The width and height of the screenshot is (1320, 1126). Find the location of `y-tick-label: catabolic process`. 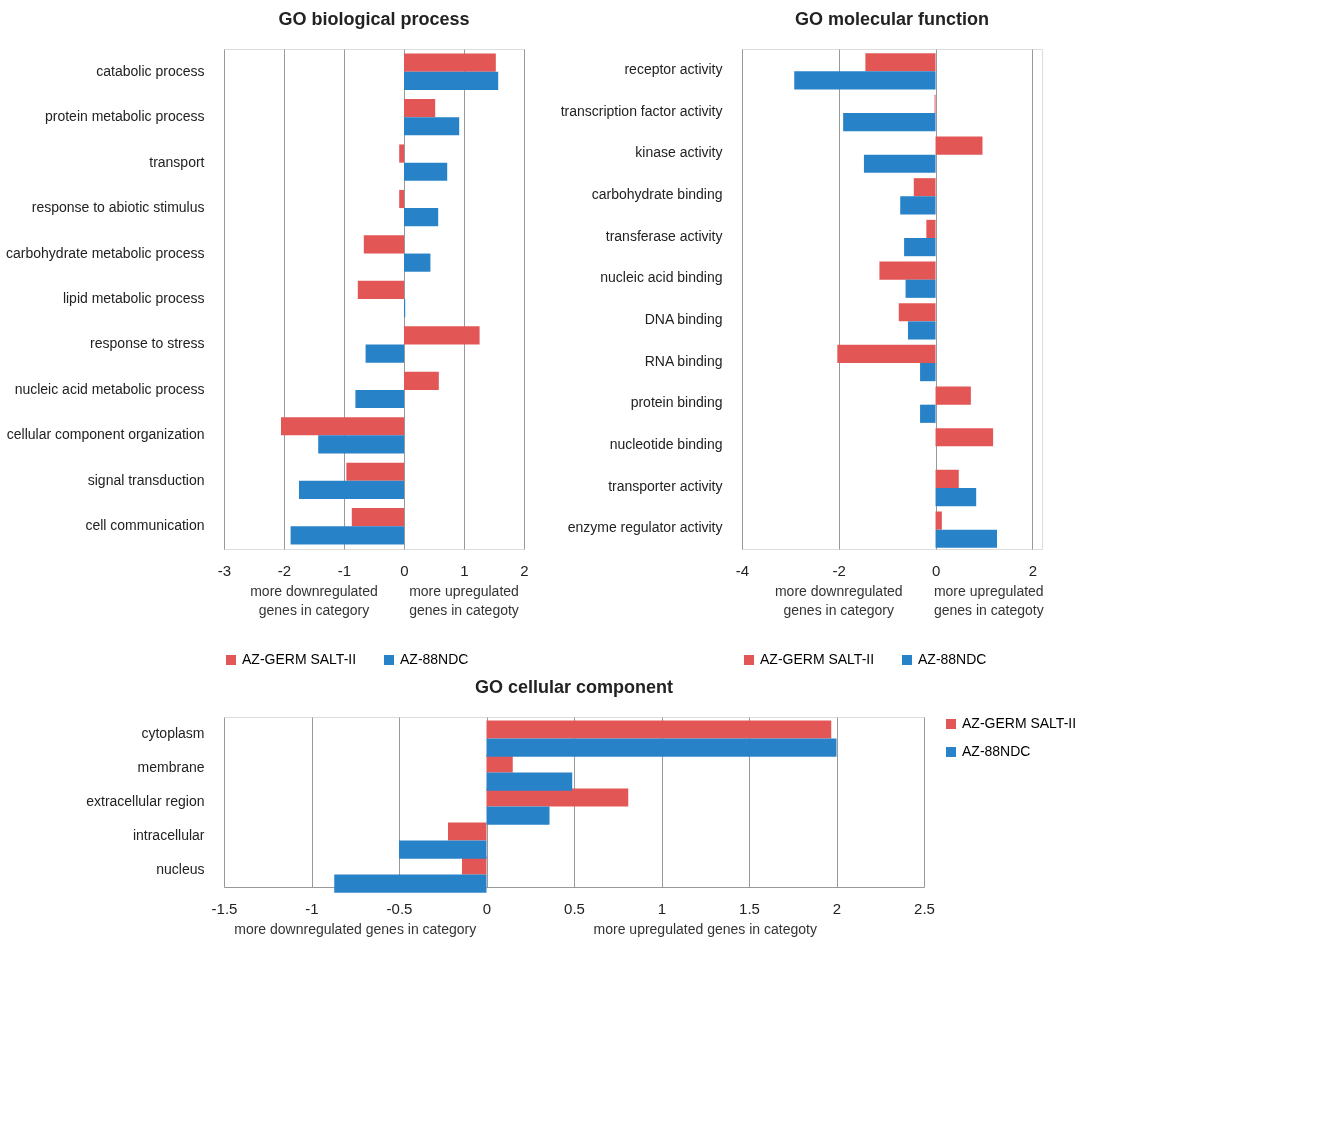

y-tick-label: catabolic process is located at coordinates (150, 70).